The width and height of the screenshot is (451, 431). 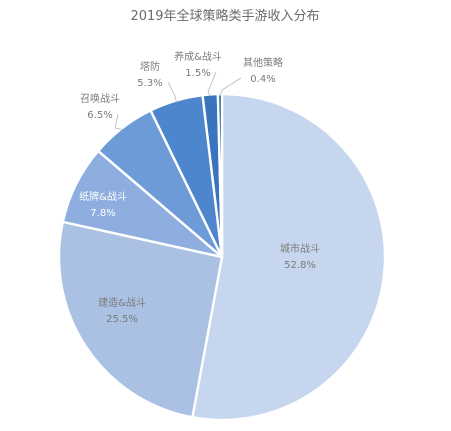 What do you see at coordinates (102, 213) in the screenshot?
I see `slice-value-label: 7.8%` at bounding box center [102, 213].